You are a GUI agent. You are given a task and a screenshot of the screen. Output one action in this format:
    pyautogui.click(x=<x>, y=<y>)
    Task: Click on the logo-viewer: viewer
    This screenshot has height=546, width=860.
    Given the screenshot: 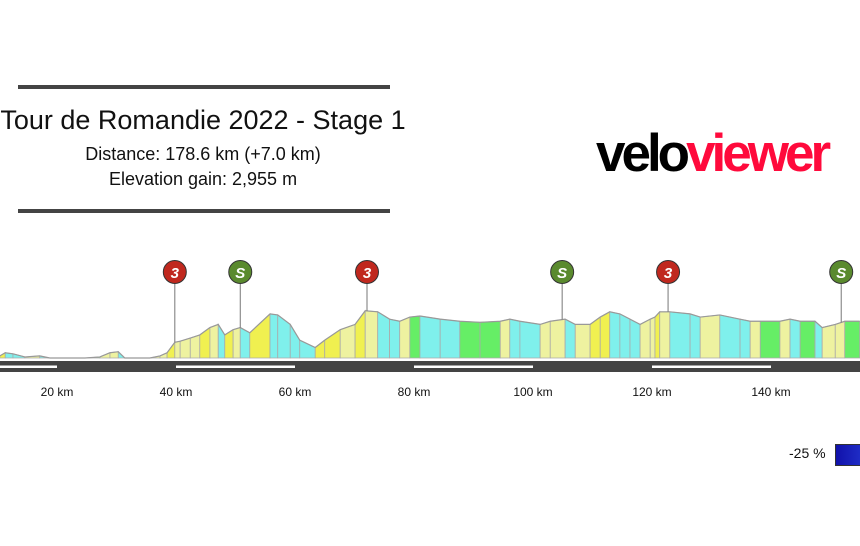 What is the action you would take?
    pyautogui.click(x=758, y=153)
    